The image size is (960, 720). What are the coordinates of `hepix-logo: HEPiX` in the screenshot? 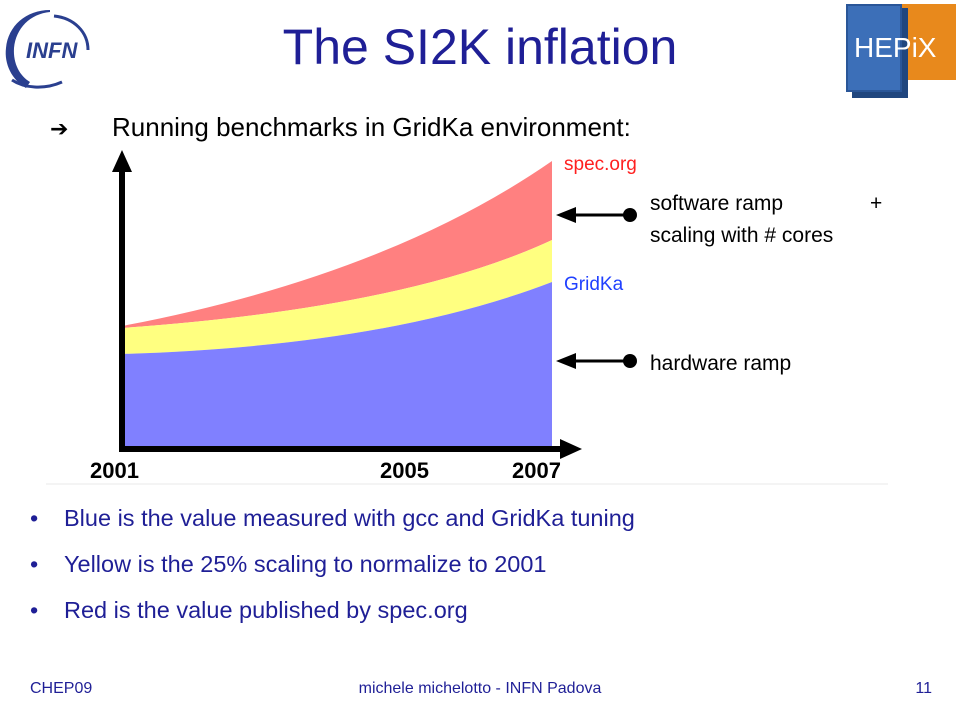 It's located at (901, 51).